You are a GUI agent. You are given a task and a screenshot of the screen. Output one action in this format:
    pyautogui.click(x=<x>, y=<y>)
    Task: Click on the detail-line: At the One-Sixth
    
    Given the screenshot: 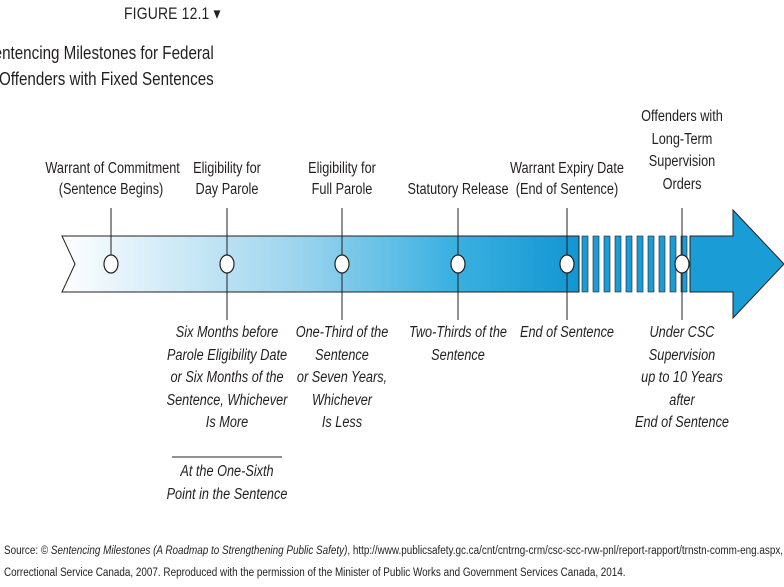 What is the action you would take?
    pyautogui.click(x=227, y=471)
    